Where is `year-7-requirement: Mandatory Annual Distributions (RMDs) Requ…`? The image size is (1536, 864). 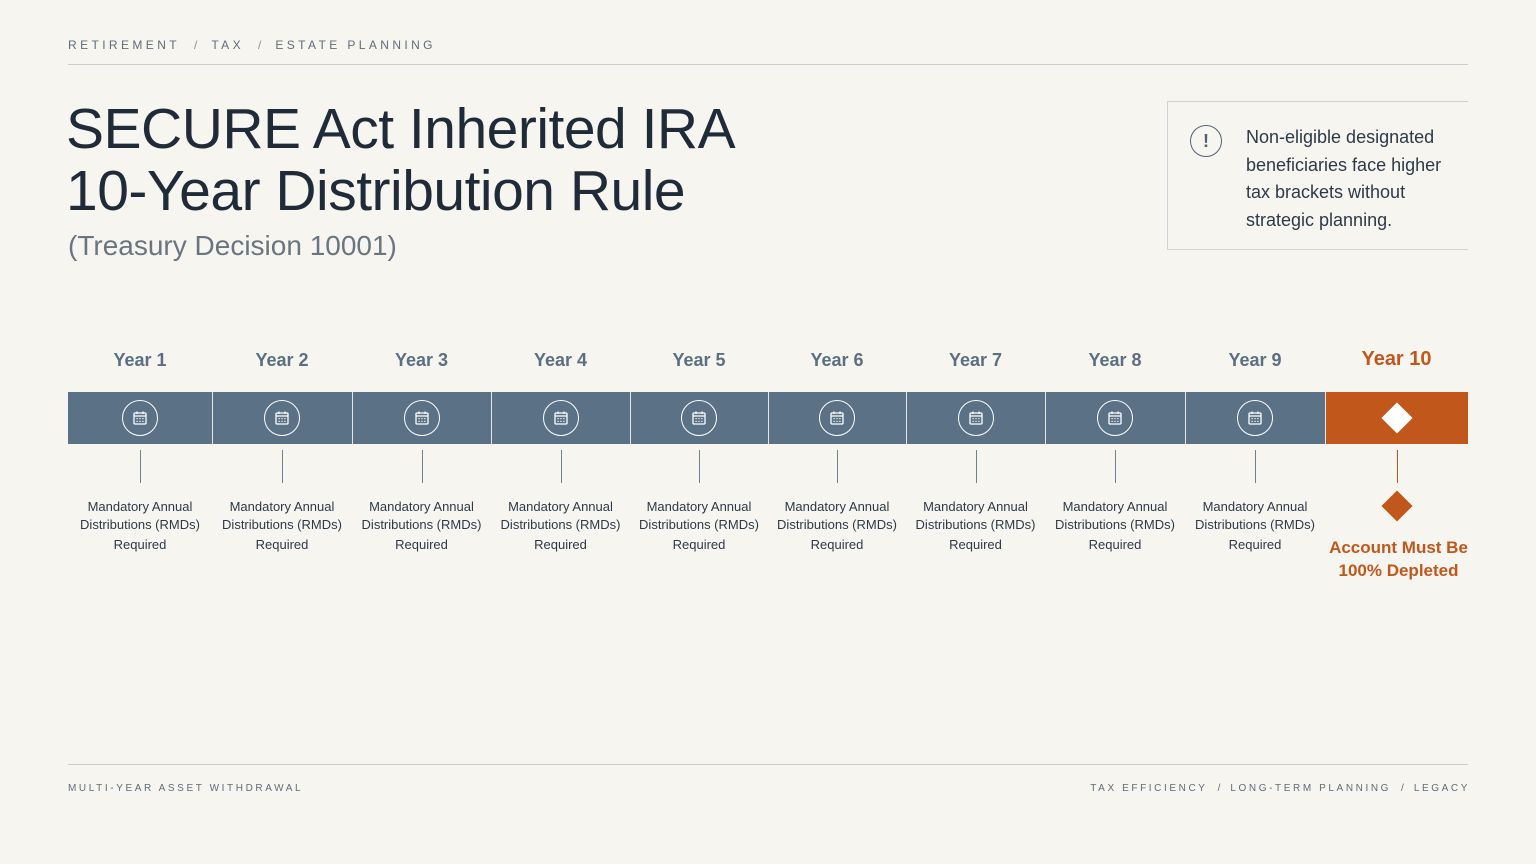
year-7-requirement: Mandatory Annual Distributions (RMDs) Requ… is located at coordinates (976, 526).